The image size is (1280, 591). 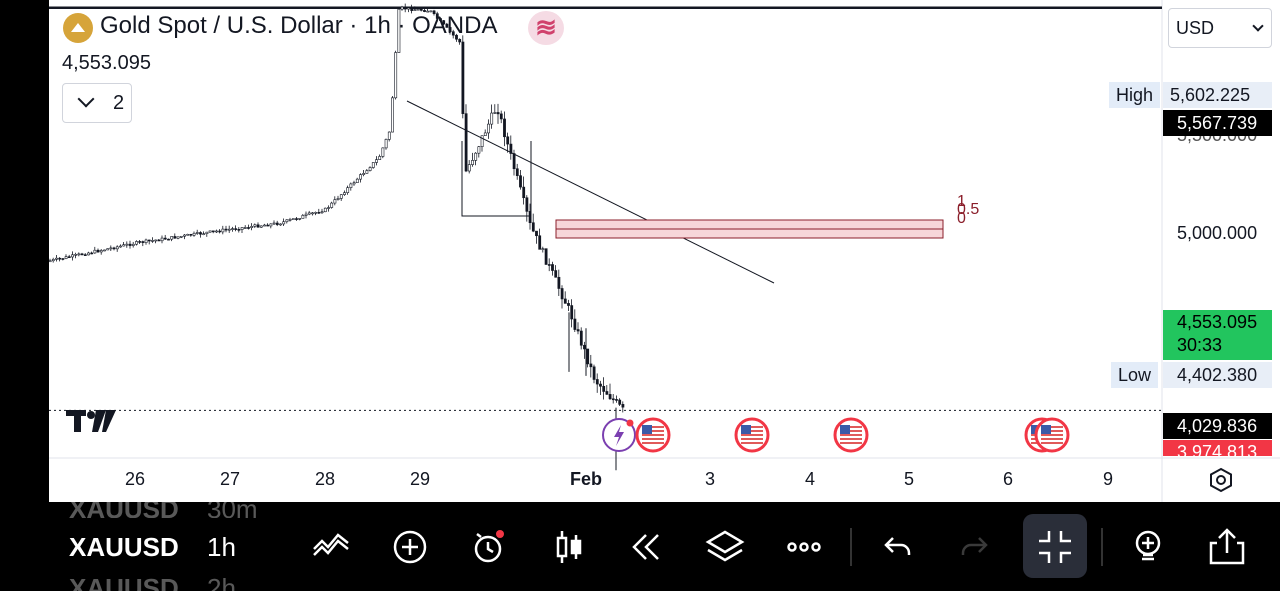 What do you see at coordinates (586, 479) in the screenshot?
I see `time-axis-label: Feb` at bounding box center [586, 479].